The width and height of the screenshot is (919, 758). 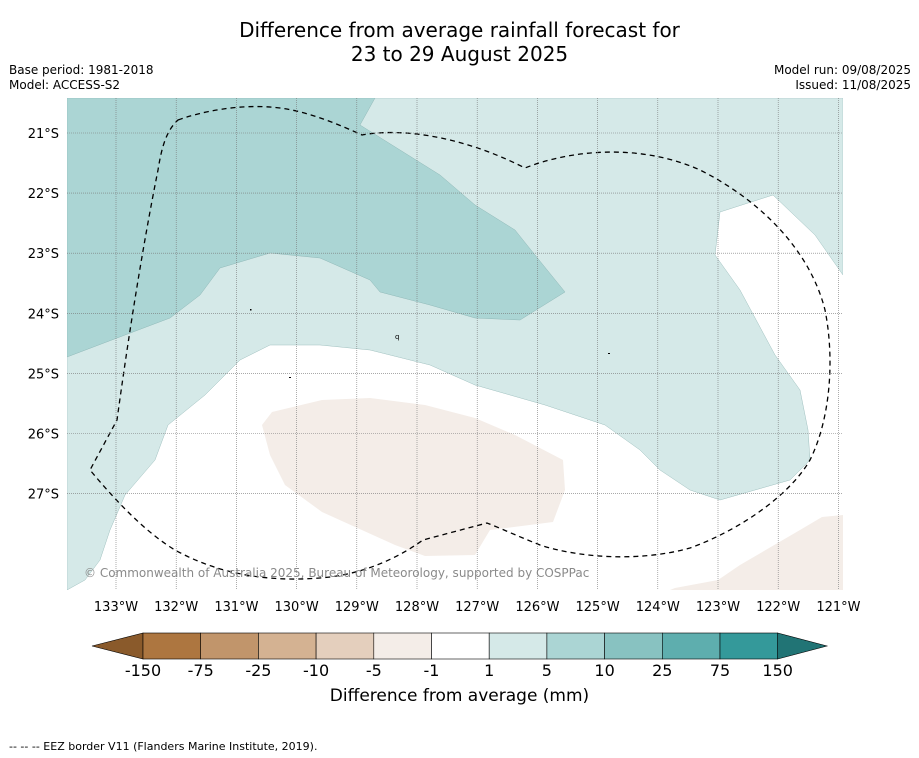 What do you see at coordinates (853, 85) in the screenshot?
I see `issued-text: Issued: 11/08/2025` at bounding box center [853, 85].